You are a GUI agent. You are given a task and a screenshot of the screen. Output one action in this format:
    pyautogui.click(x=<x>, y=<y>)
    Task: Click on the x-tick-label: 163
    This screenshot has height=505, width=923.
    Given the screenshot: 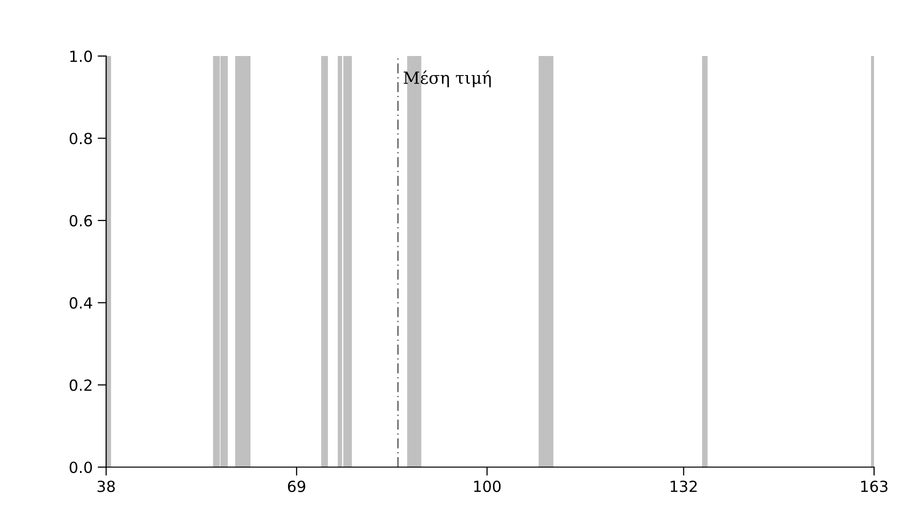 What is the action you would take?
    pyautogui.click(x=874, y=486)
    